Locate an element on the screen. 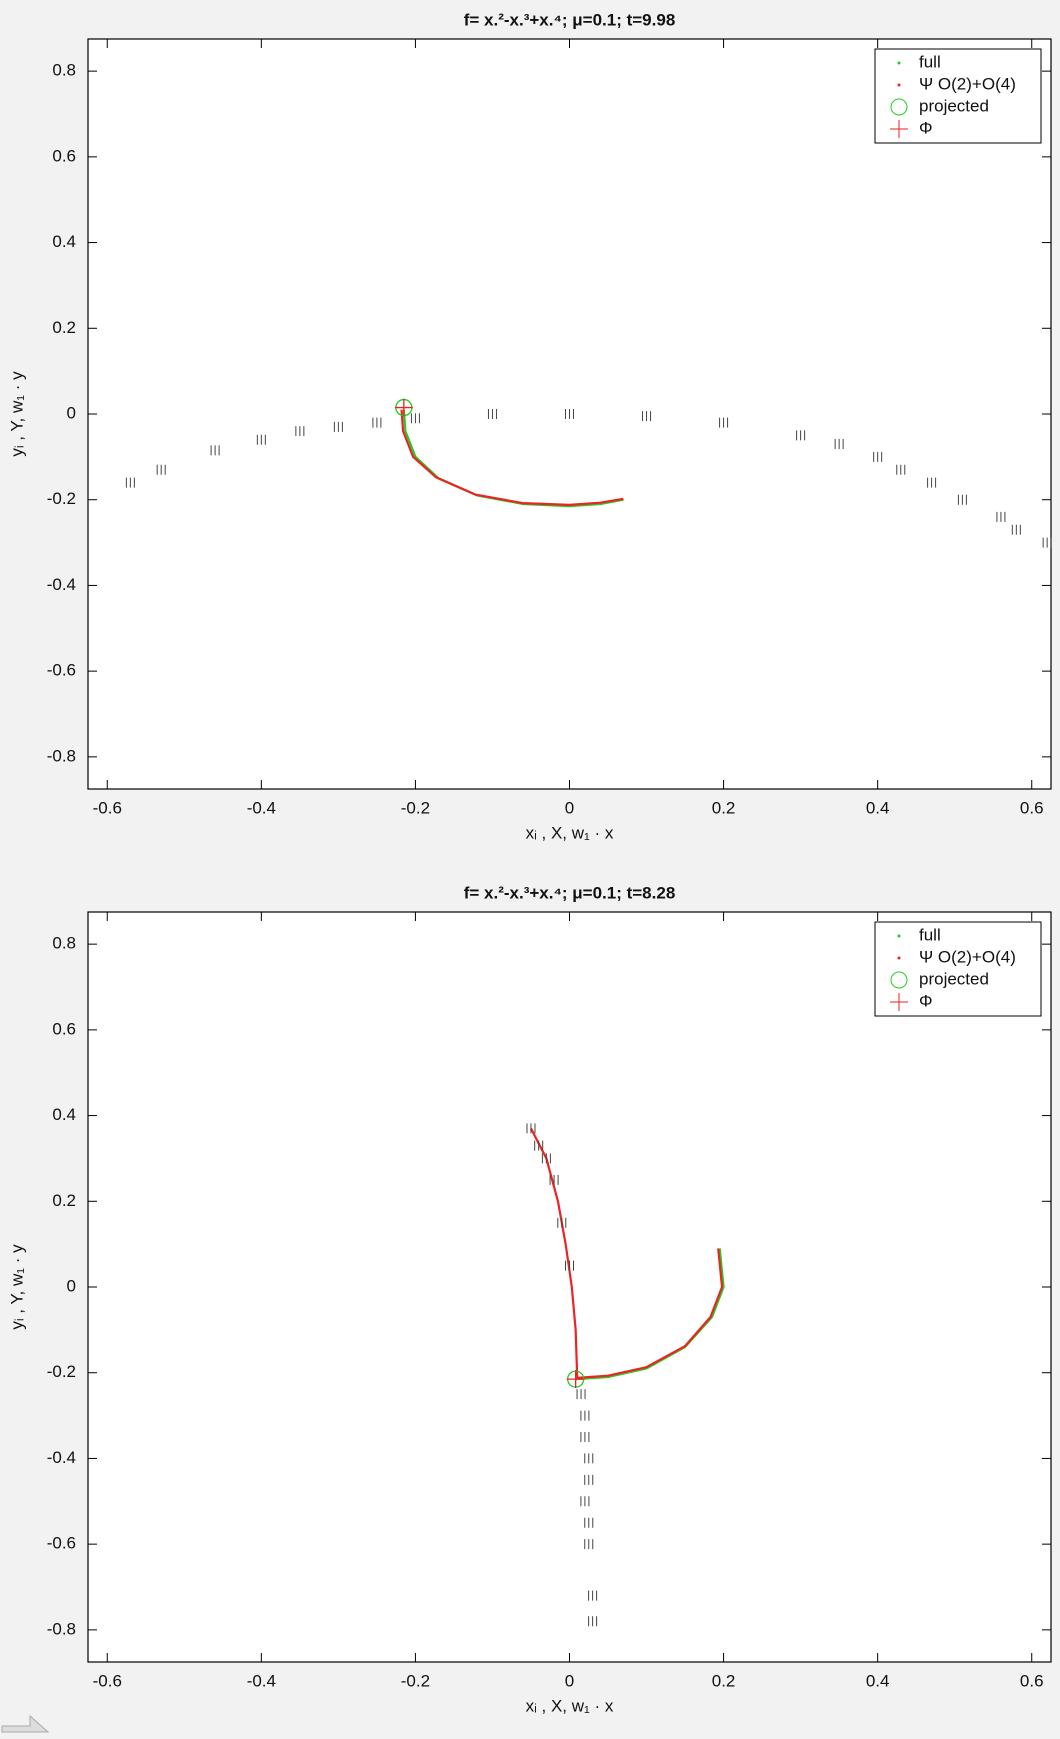 The height and width of the screenshot is (1739, 1060). arrow-icon is located at coordinates (25, 1723).